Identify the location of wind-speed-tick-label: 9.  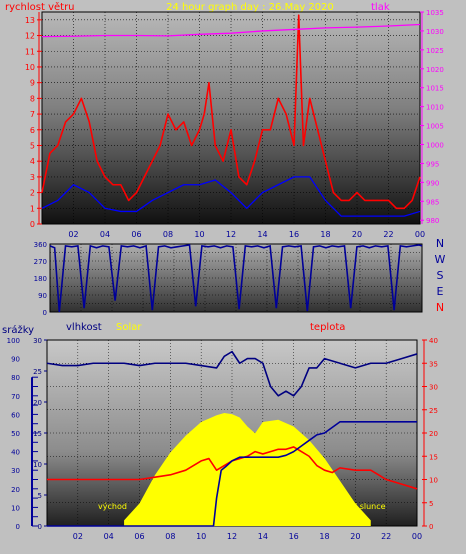
(32, 83).